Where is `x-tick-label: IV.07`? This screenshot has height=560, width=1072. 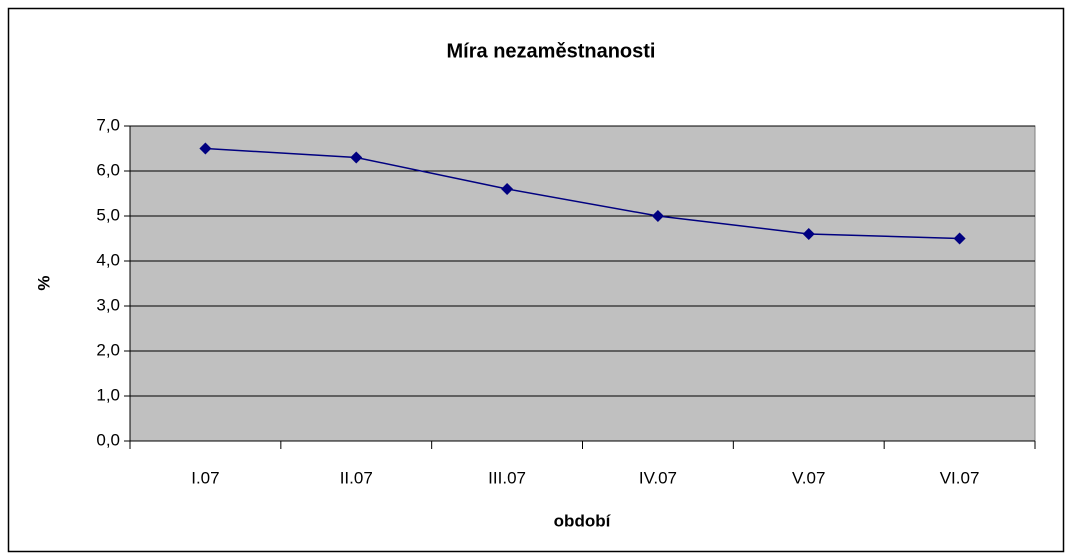 x-tick-label: IV.07 is located at coordinates (658, 477).